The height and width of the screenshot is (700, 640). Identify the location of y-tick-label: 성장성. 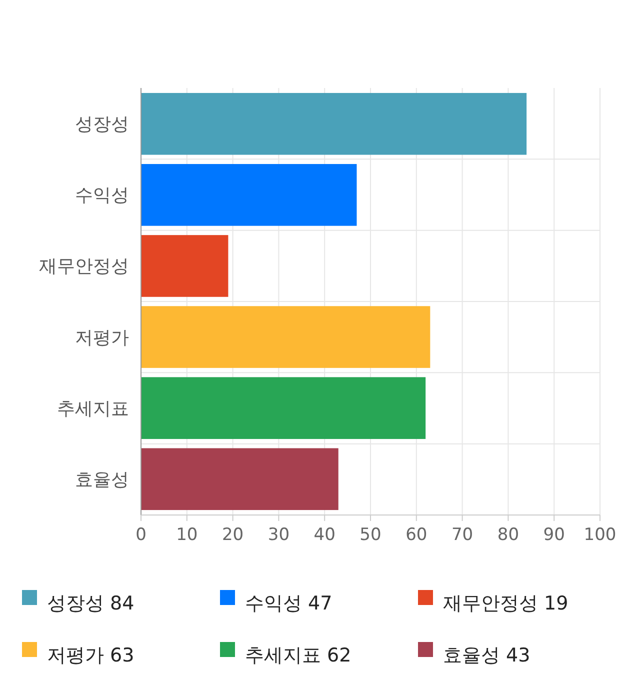
(102, 124).